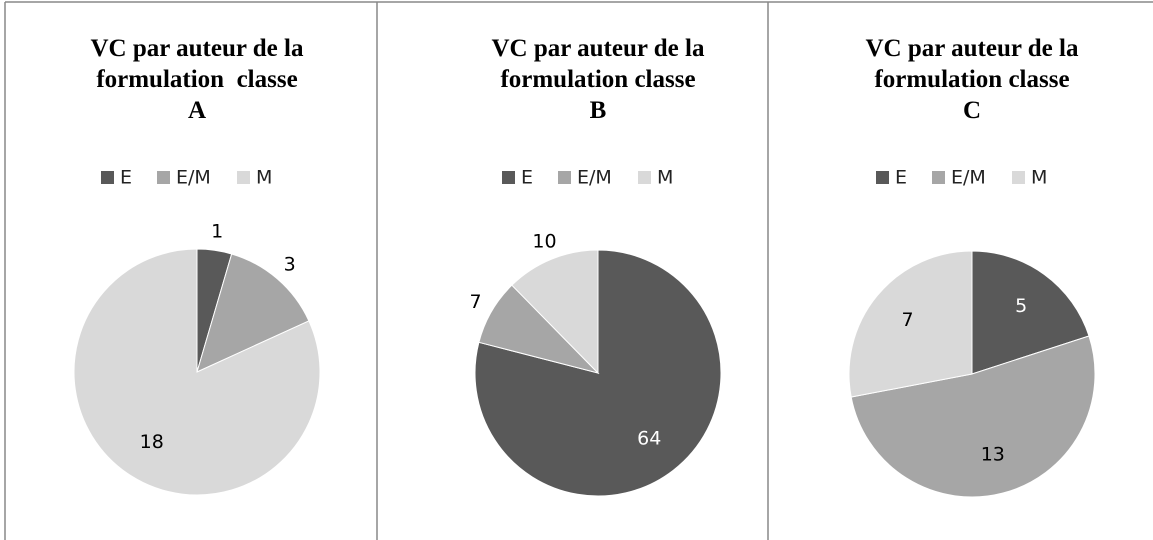 This screenshot has width=1153, height=540. I want to click on chart-title: A, so click(197, 110).